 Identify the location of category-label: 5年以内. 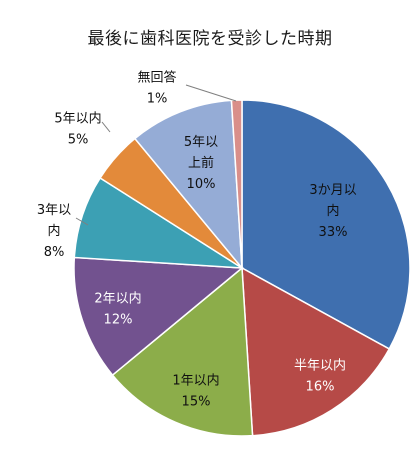
(77, 119).